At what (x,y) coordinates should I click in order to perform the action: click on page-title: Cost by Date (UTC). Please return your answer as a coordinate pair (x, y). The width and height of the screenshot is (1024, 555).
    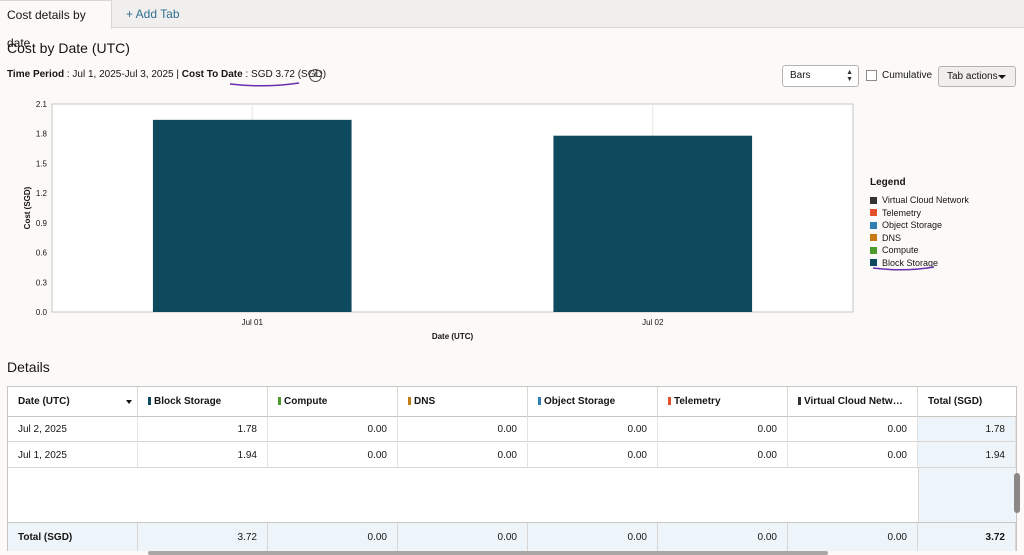
    Looking at the image, I should click on (68, 48).